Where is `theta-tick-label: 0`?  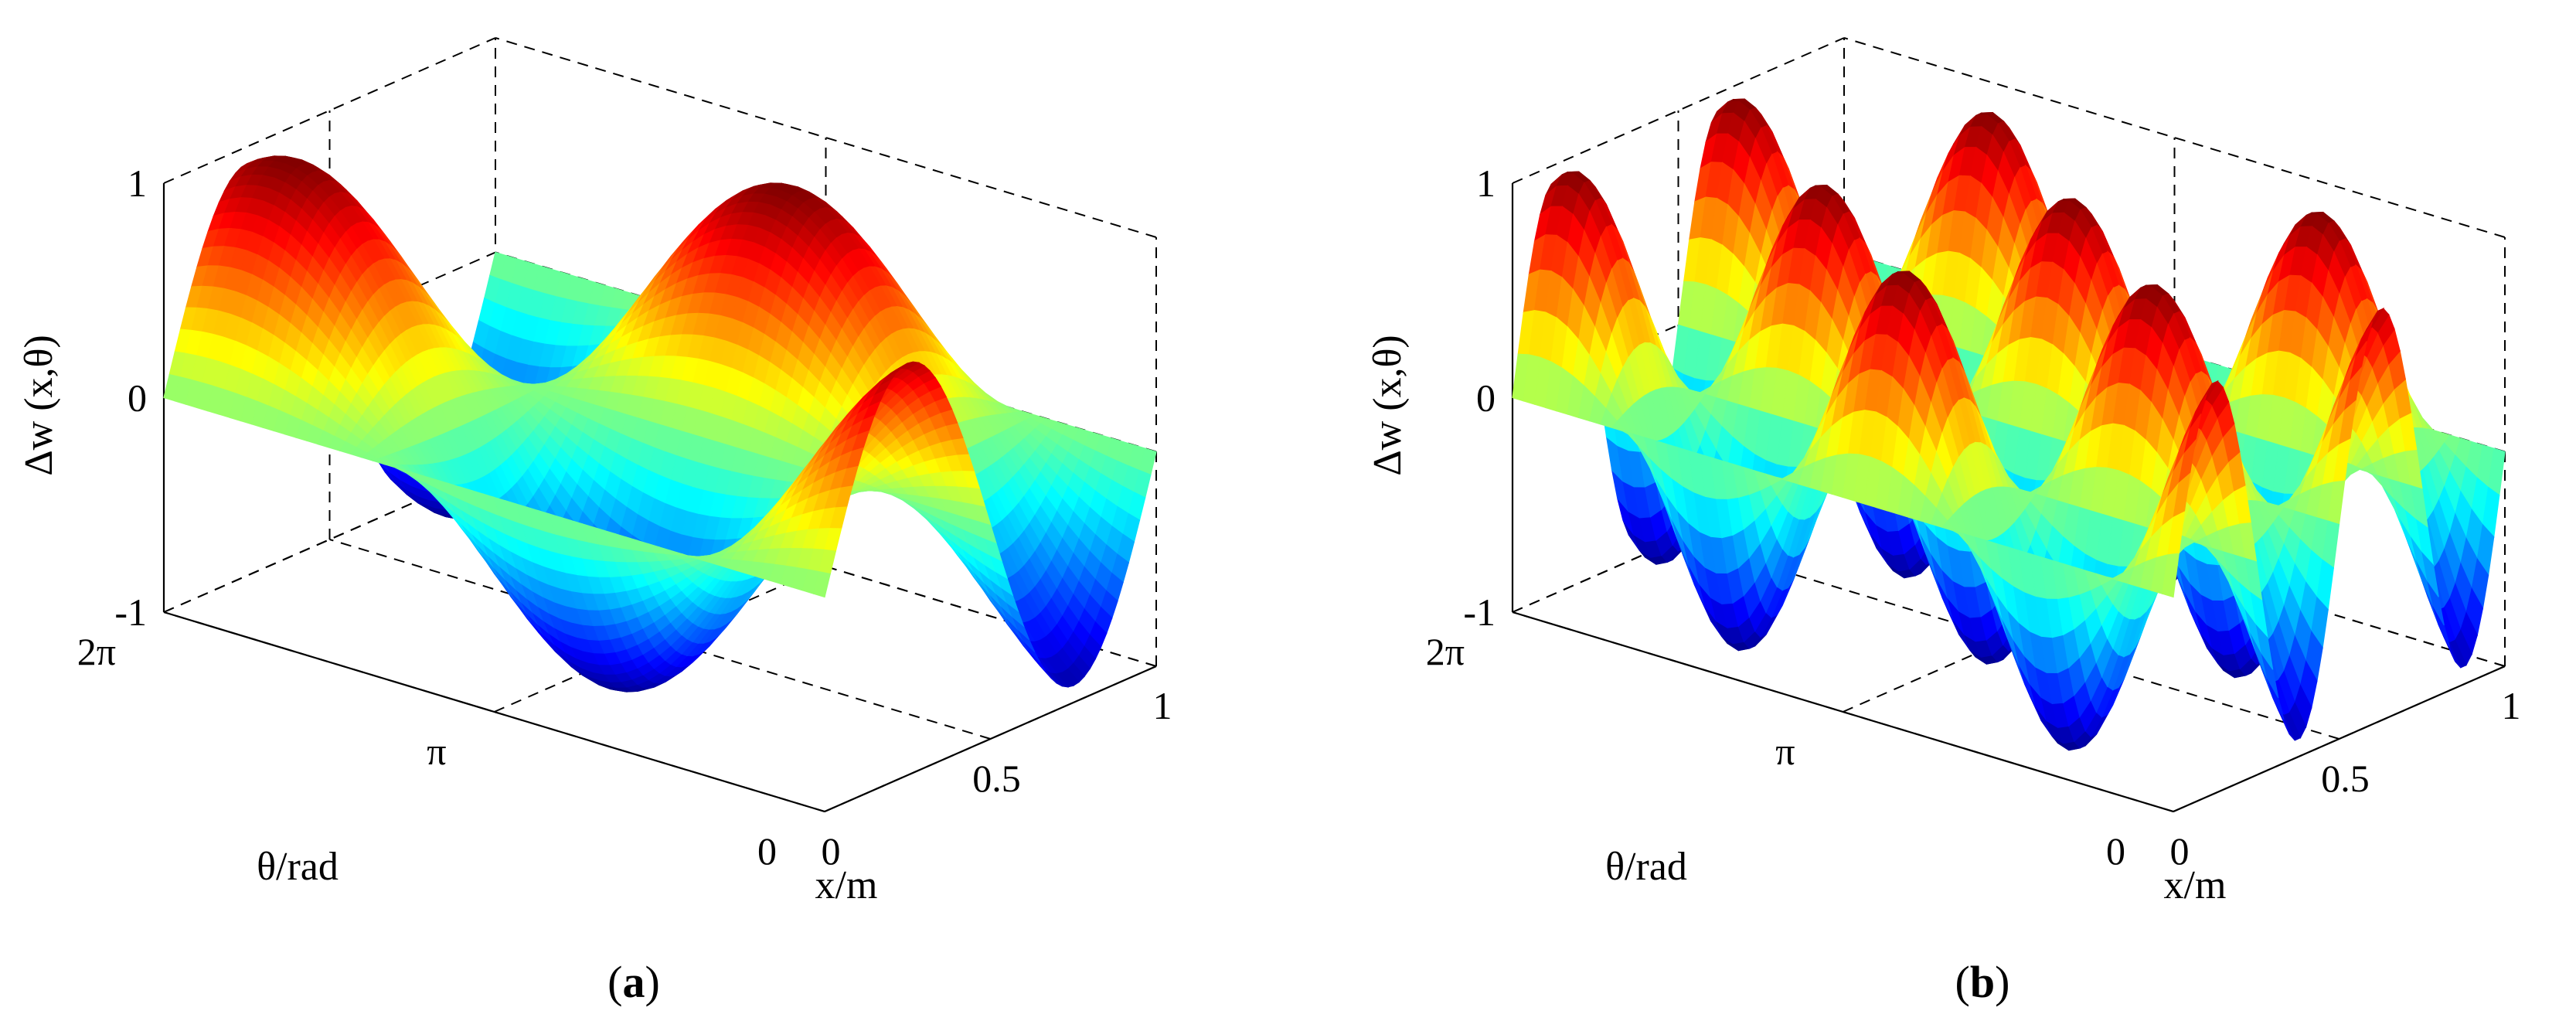
theta-tick-label: 0 is located at coordinates (767, 851).